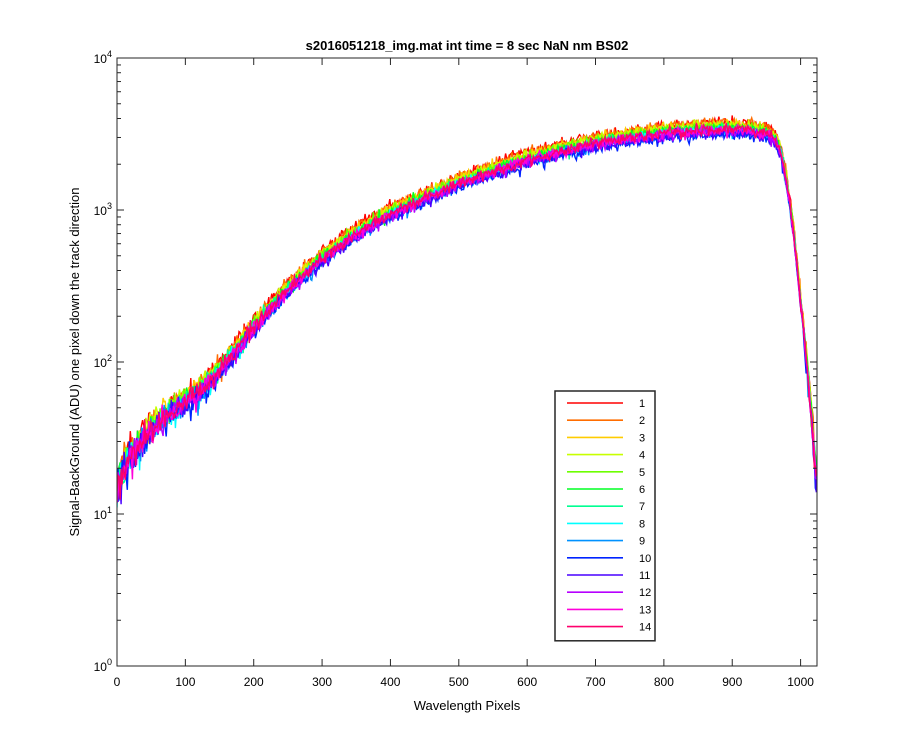 The width and height of the screenshot is (900, 755). Describe the element at coordinates (645, 610) in the screenshot. I see `legend-label: 13` at that location.